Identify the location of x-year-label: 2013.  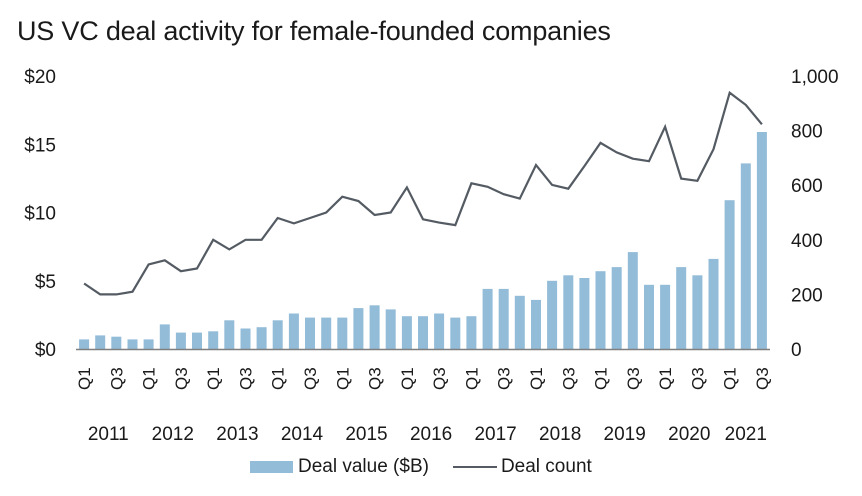
(237, 434).